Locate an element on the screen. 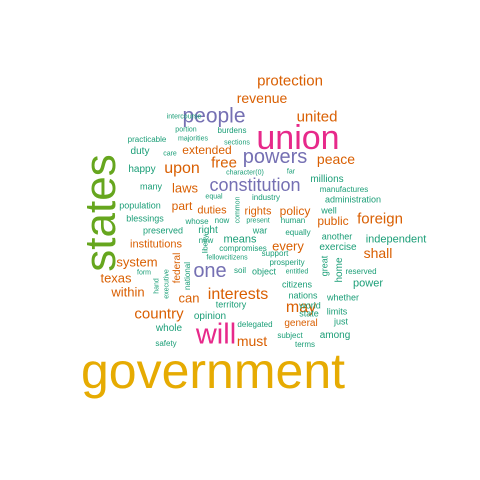  word-interests: interests is located at coordinates (238, 294).